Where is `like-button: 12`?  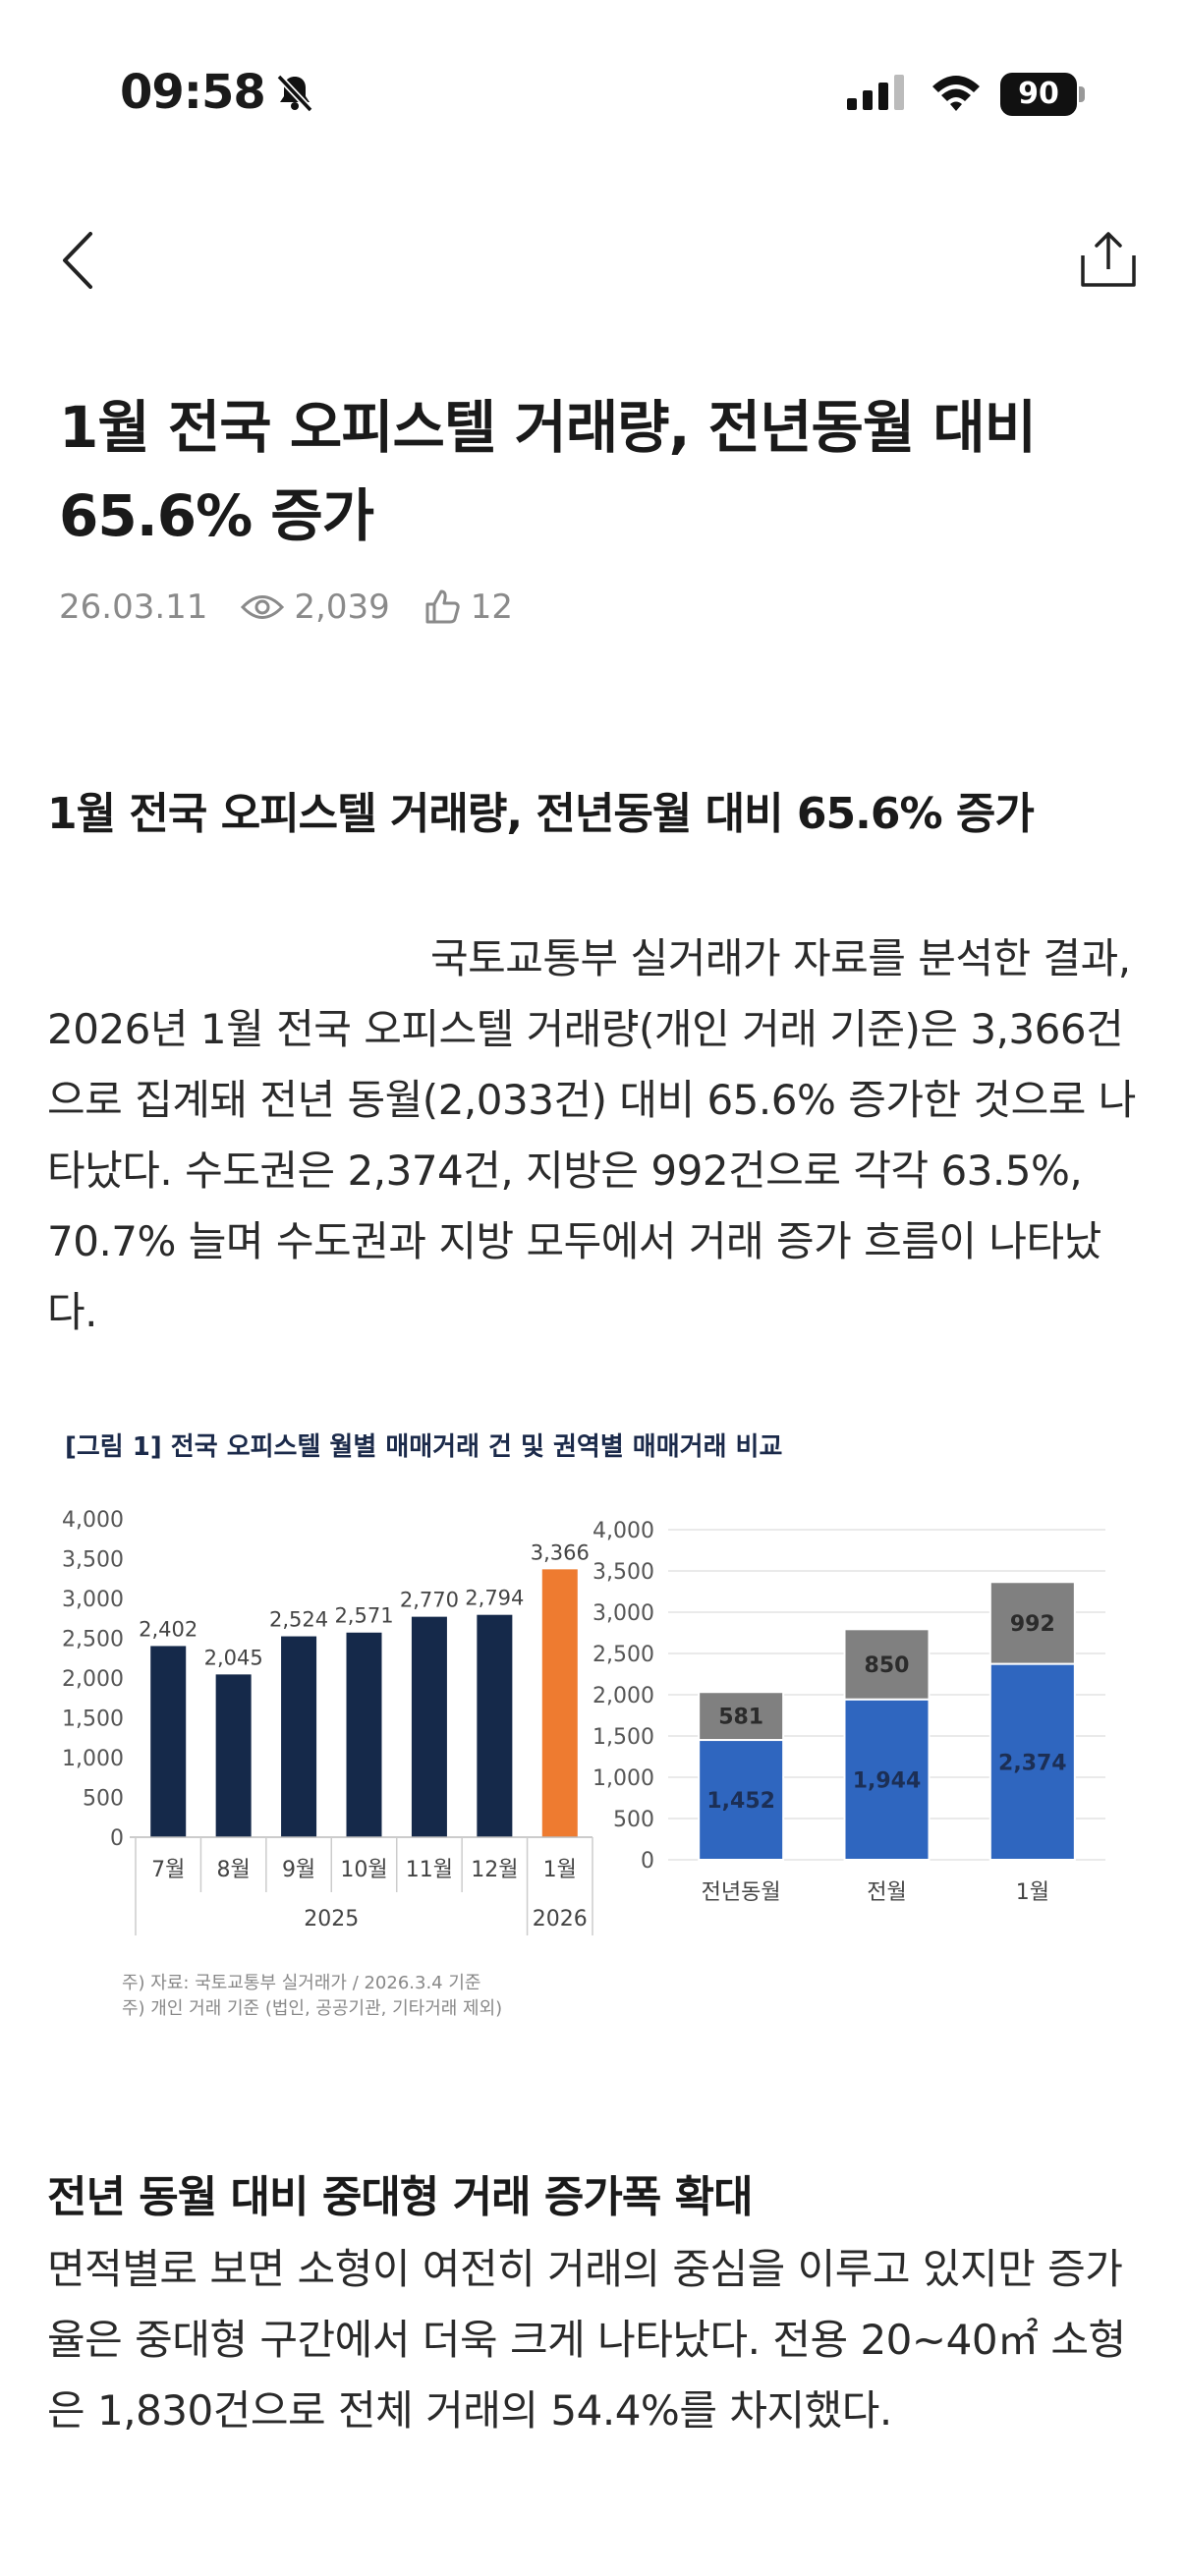
like-button: 12 is located at coordinates (468, 607).